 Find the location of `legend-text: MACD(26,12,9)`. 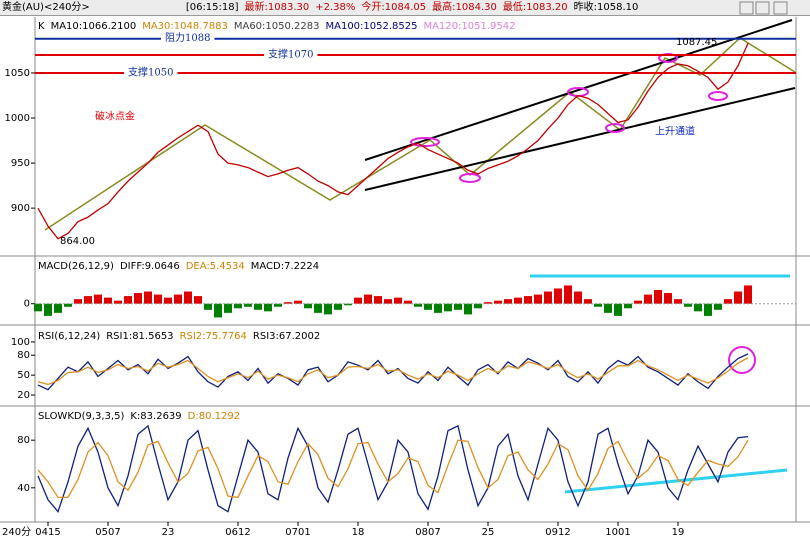

legend-text: MACD(26,12,9) is located at coordinates (76, 266).